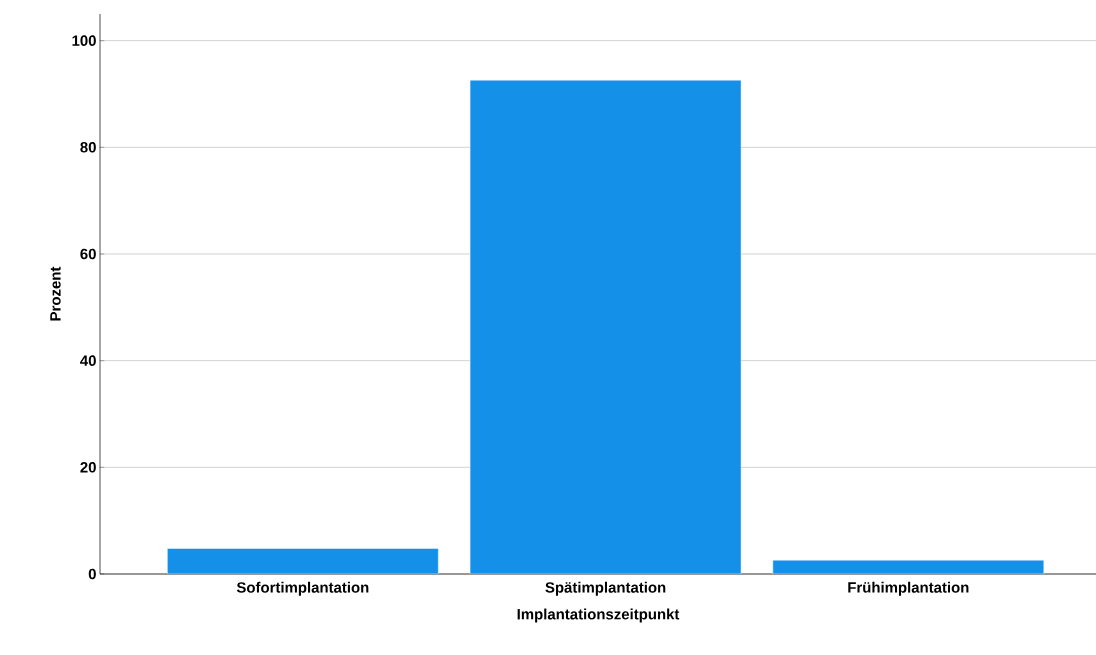  Describe the element at coordinates (92, 574) in the screenshot. I see `y-tick-label: 0` at that location.